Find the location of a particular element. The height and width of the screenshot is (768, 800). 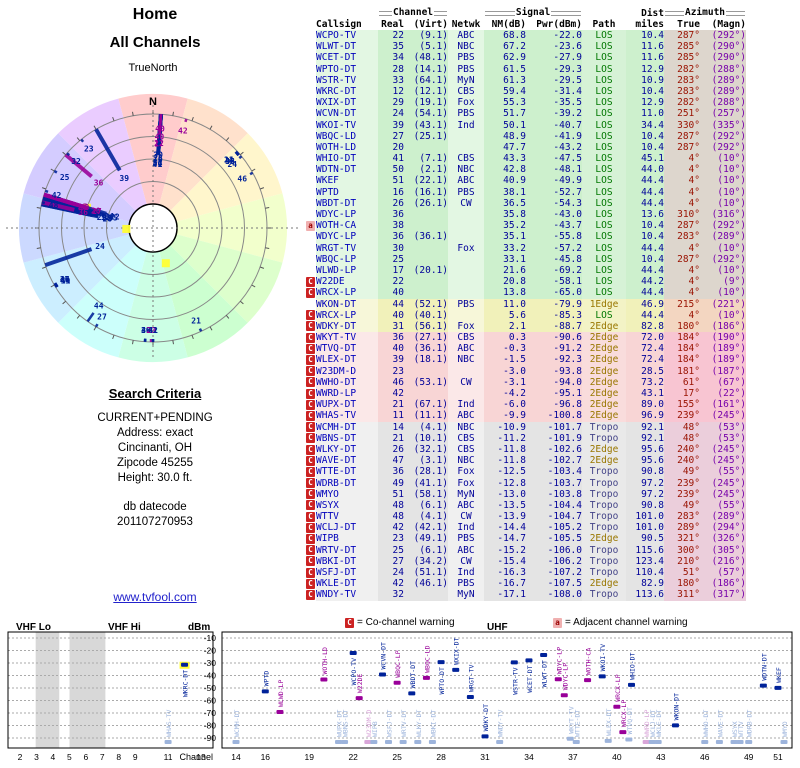

nm-cell: 35.8 is located at coordinates (505, 215).